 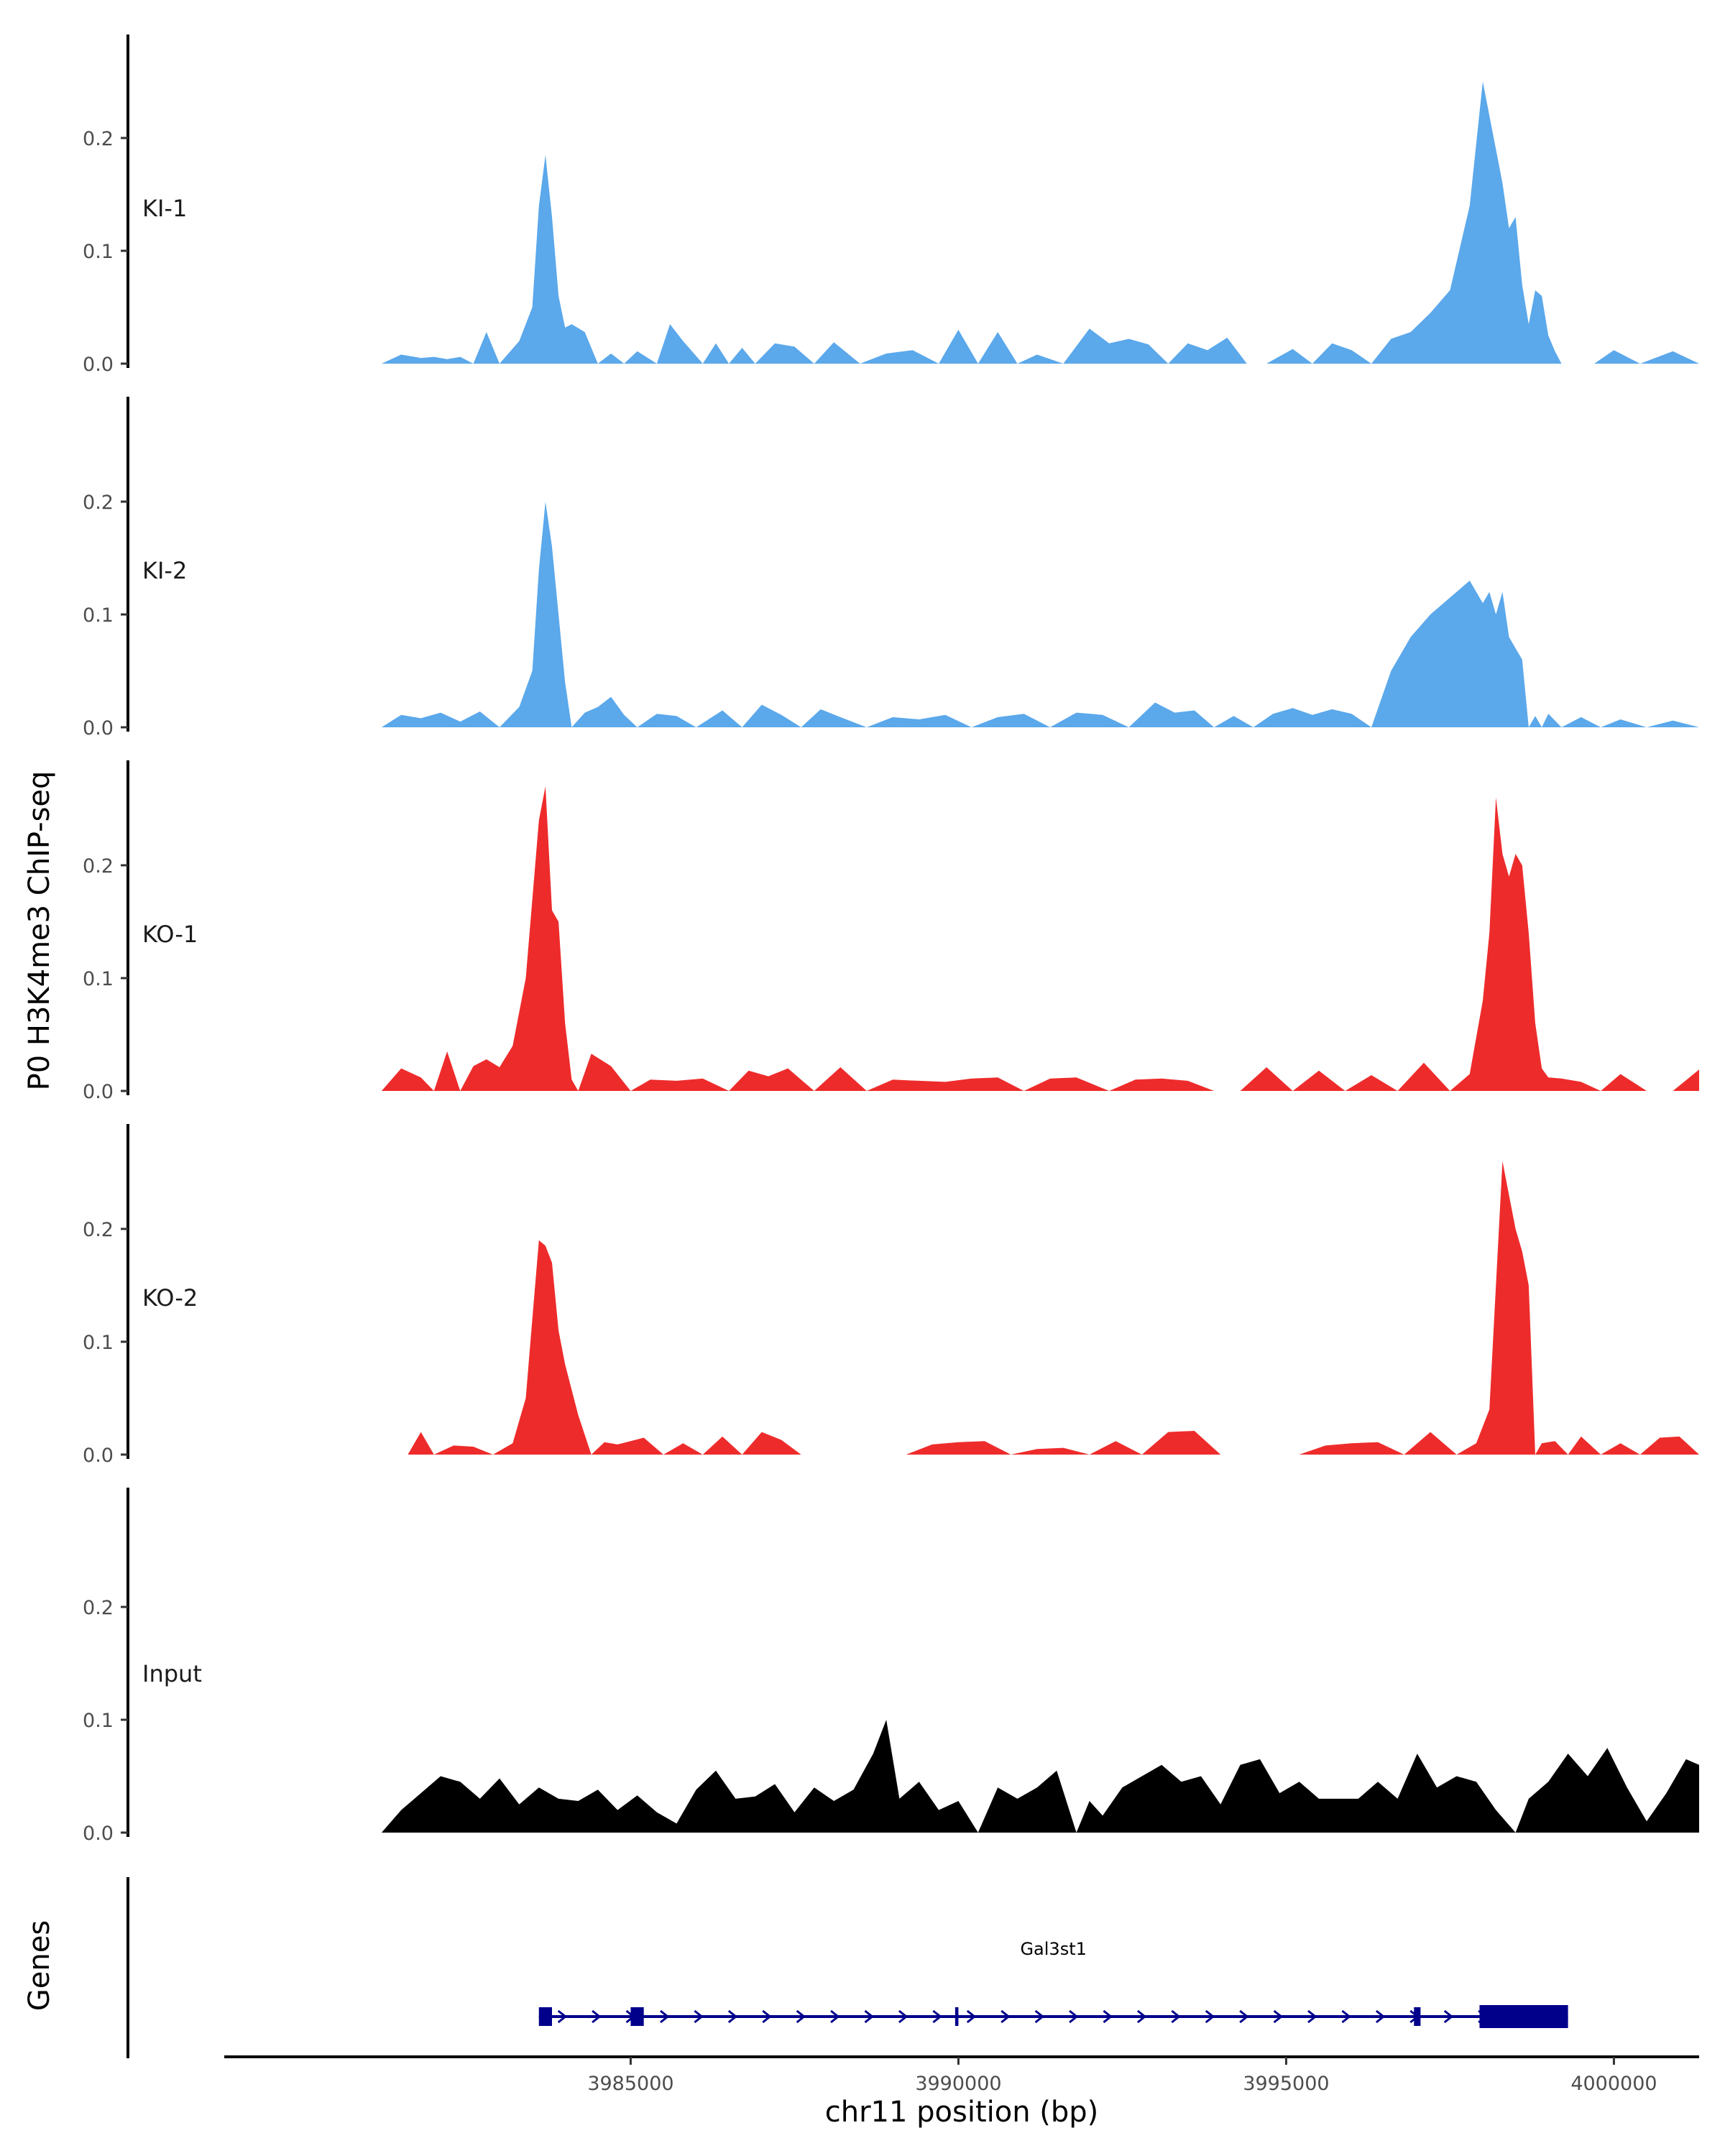 I want to click on x-axis-title: chr11 position (bp), so click(x=962, y=2112).